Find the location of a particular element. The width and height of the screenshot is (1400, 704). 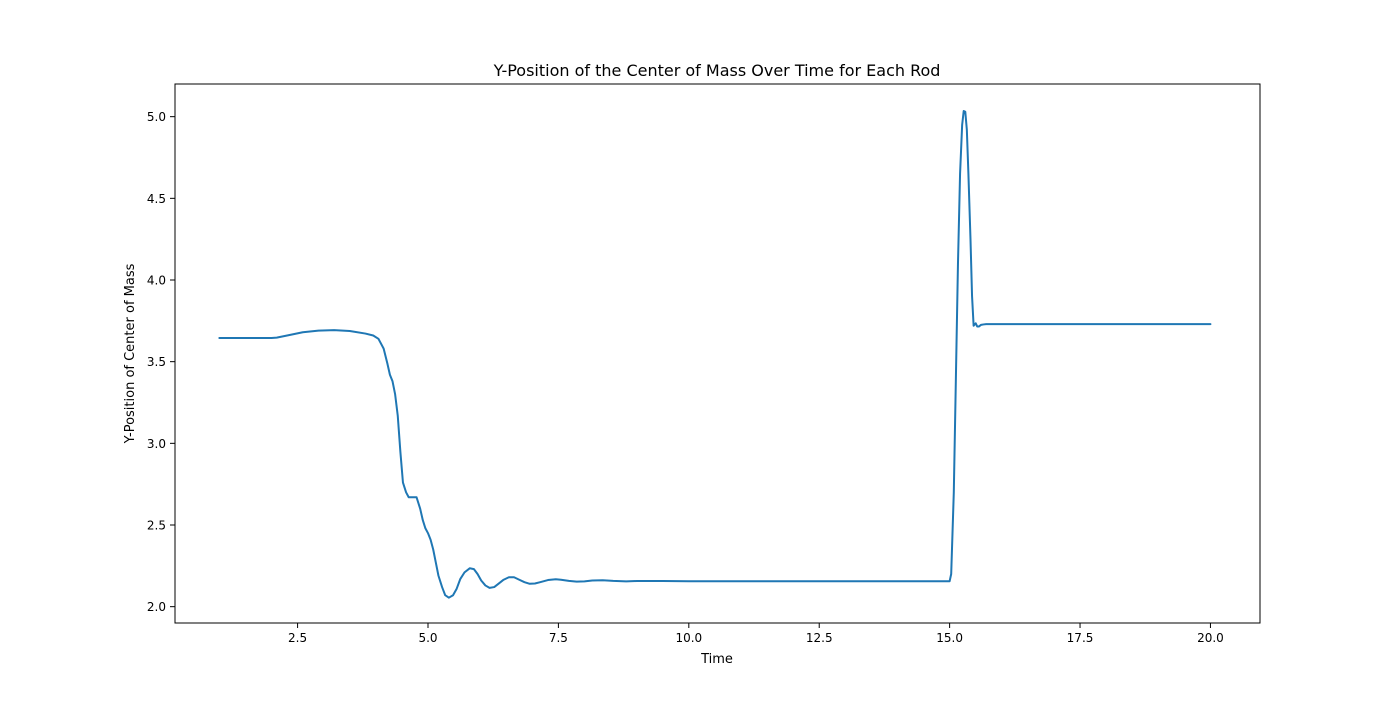

x-tick-label: 10.0 is located at coordinates (688, 638).